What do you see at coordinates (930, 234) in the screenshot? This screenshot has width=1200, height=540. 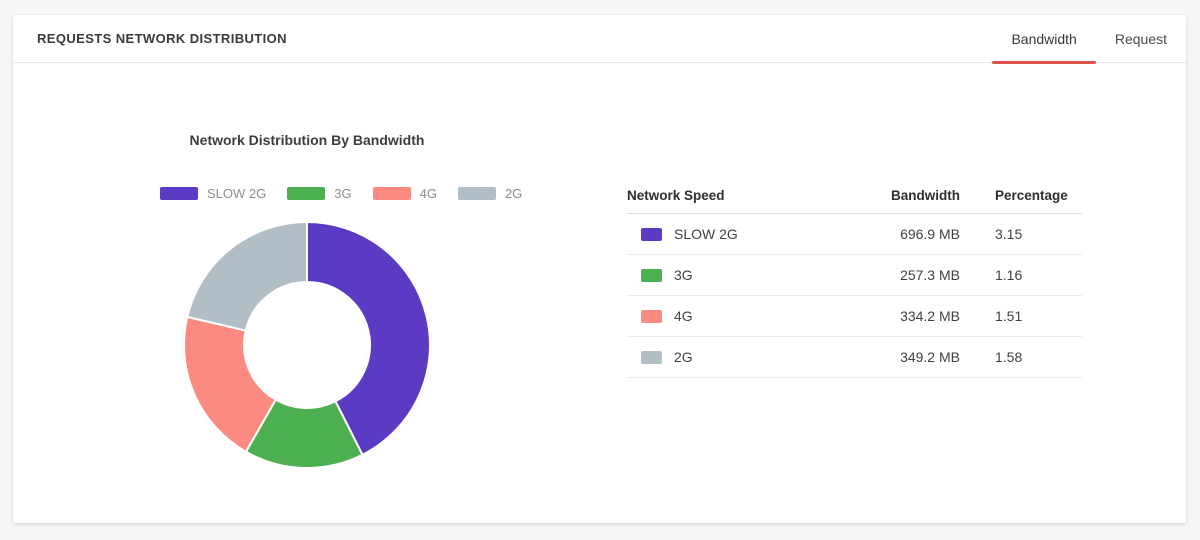 I see `cell-bandwidth: 696.9 MB` at bounding box center [930, 234].